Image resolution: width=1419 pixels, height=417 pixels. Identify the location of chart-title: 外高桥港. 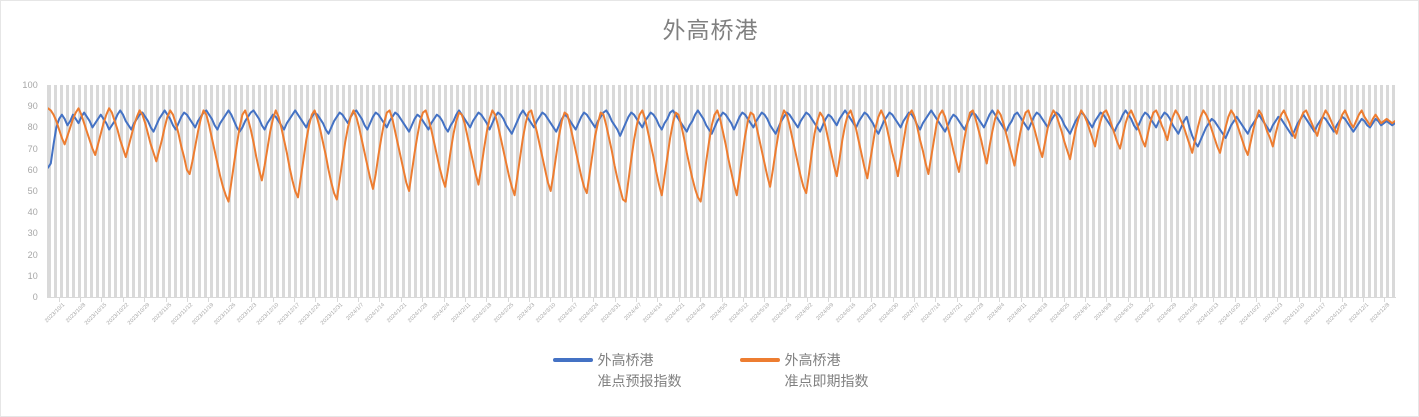
(710, 30).